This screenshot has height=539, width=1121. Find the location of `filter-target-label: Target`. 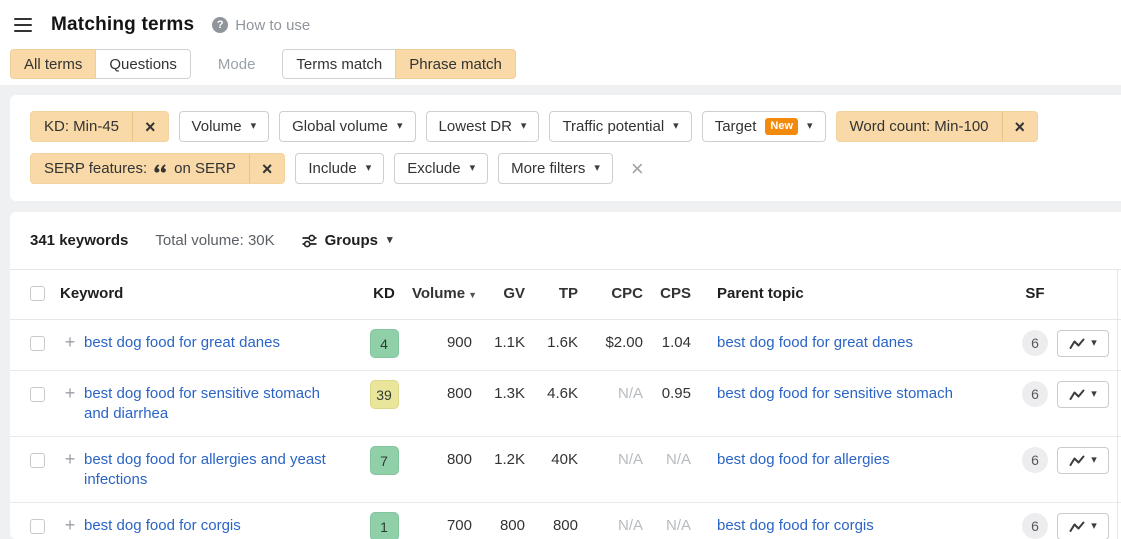

filter-target-label: Target is located at coordinates (735, 126).